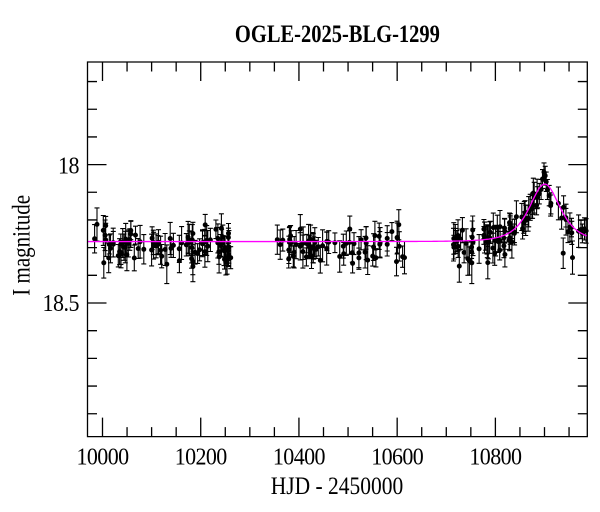 The width and height of the screenshot is (600, 512). I want to click on svg-text: I magnitude, so click(22, 245).